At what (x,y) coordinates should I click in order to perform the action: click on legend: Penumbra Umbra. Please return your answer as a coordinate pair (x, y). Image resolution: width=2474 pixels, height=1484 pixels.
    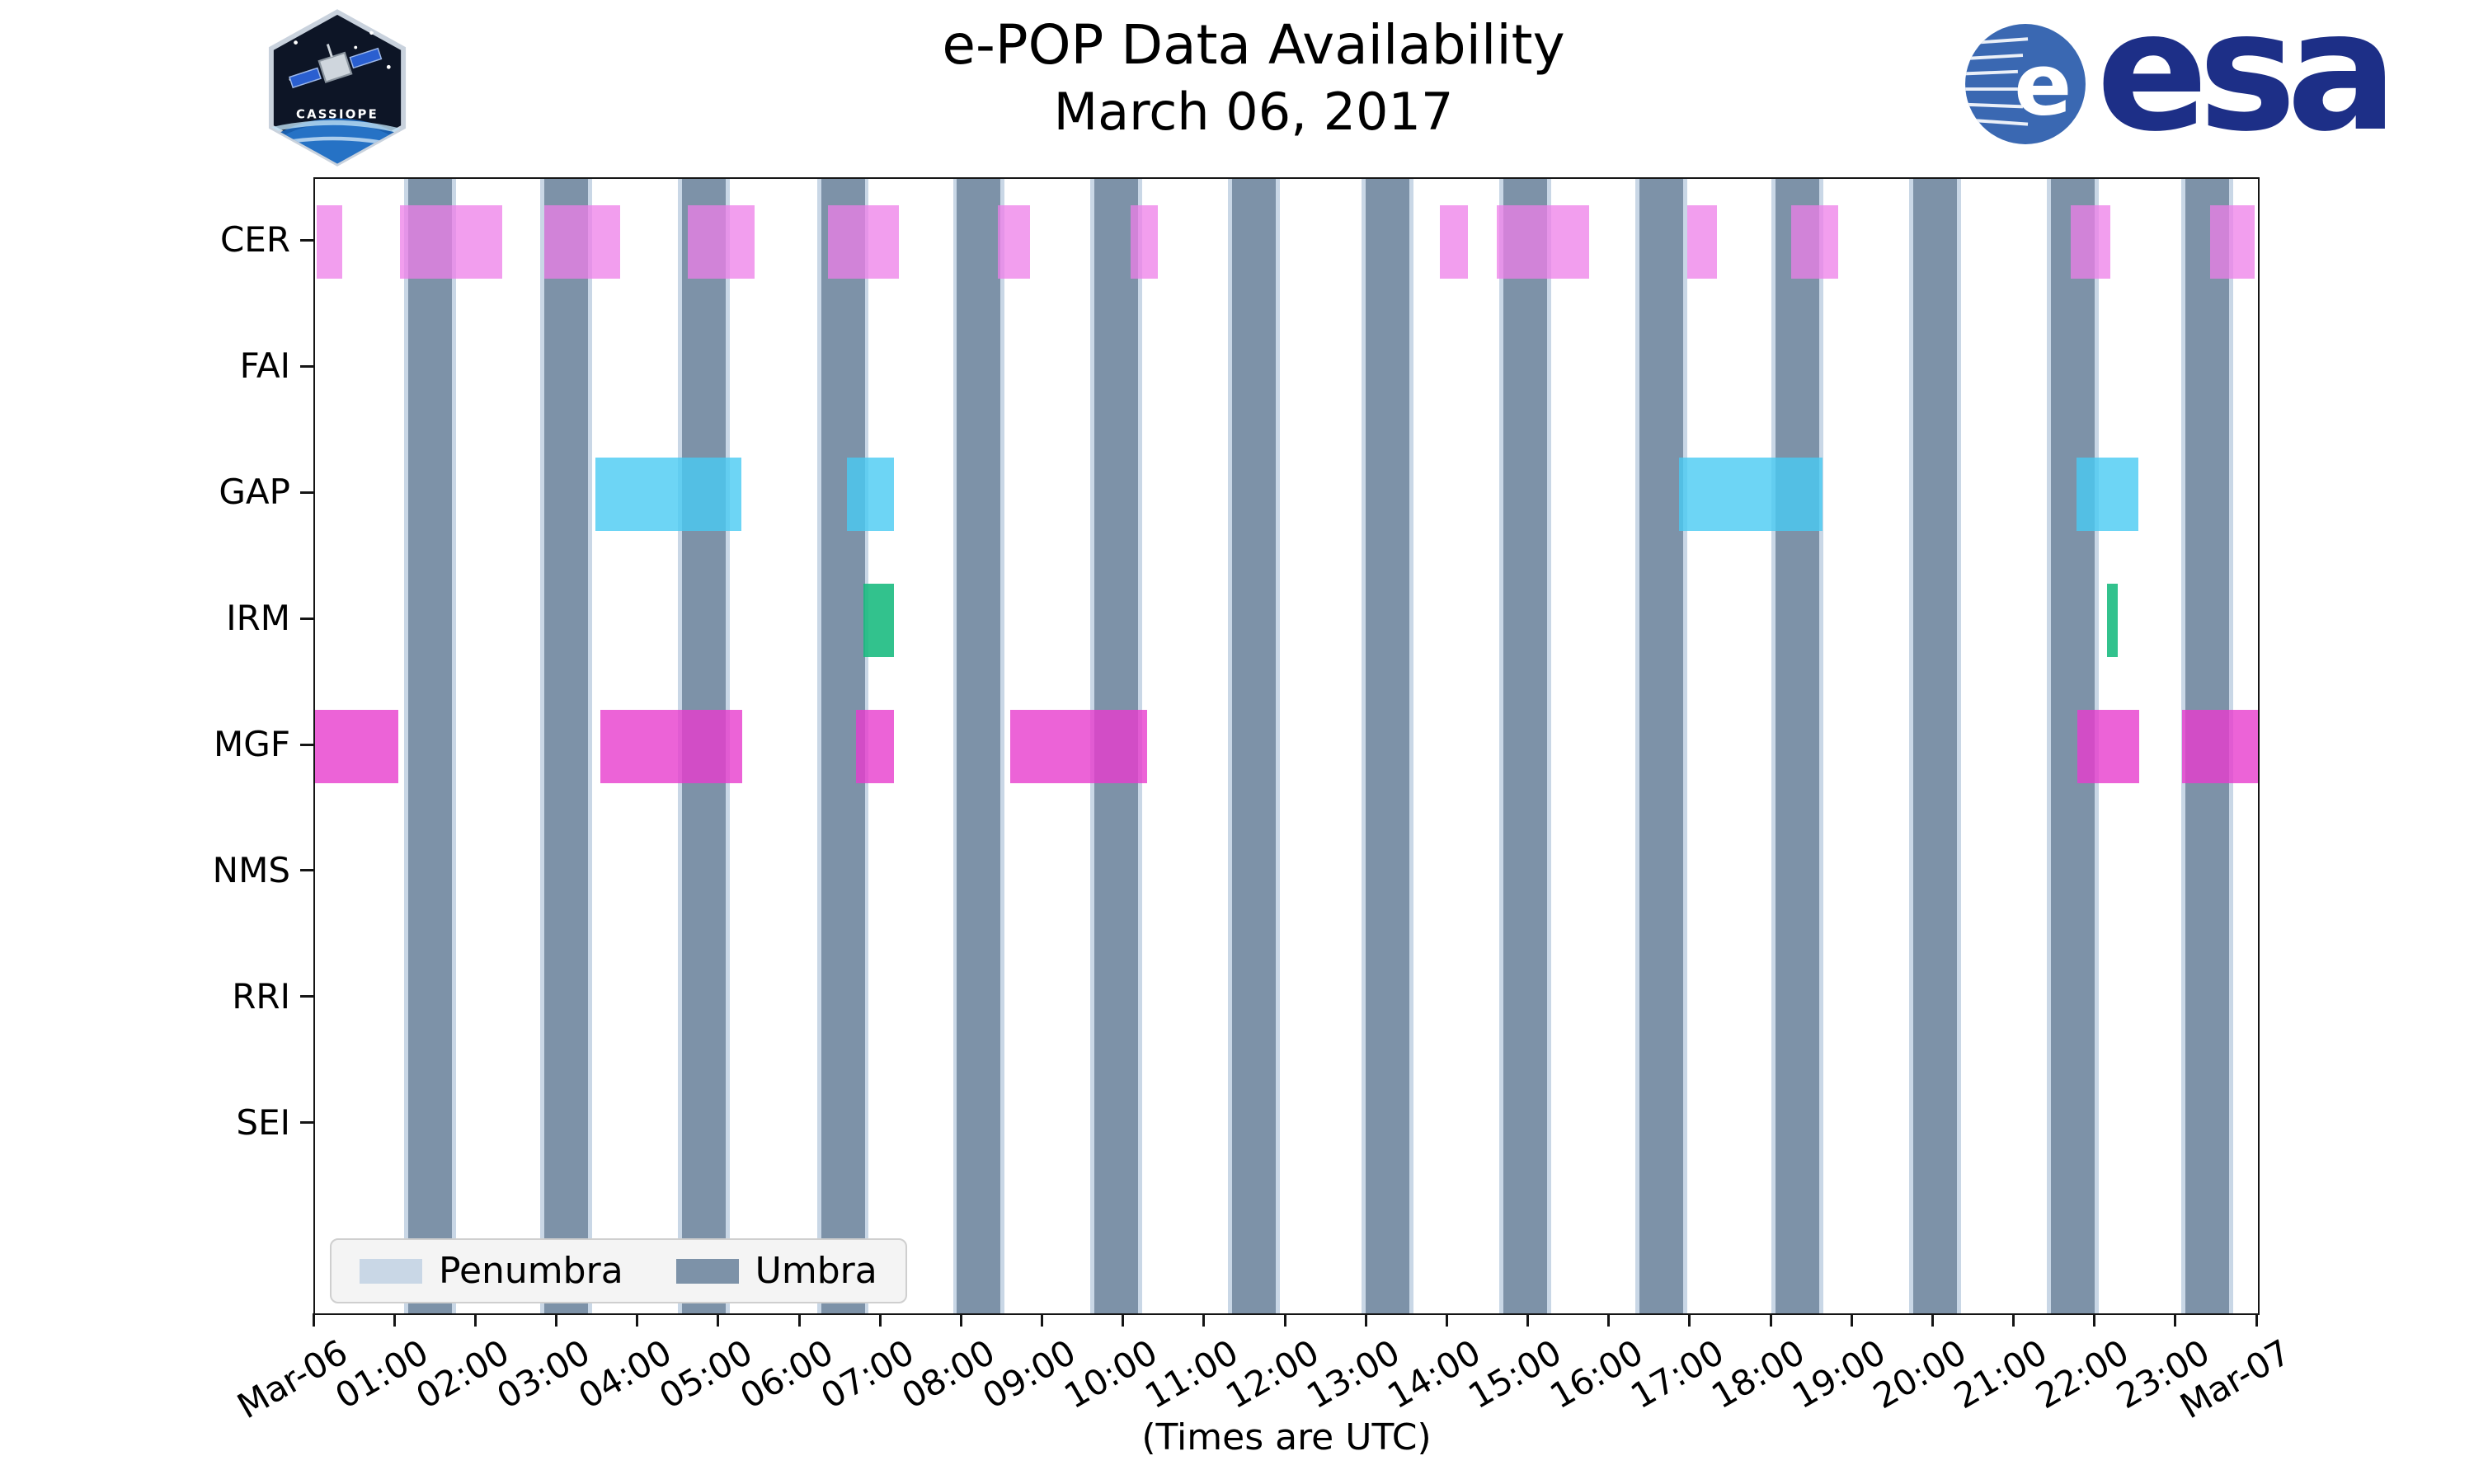
    Looking at the image, I should click on (618, 1270).